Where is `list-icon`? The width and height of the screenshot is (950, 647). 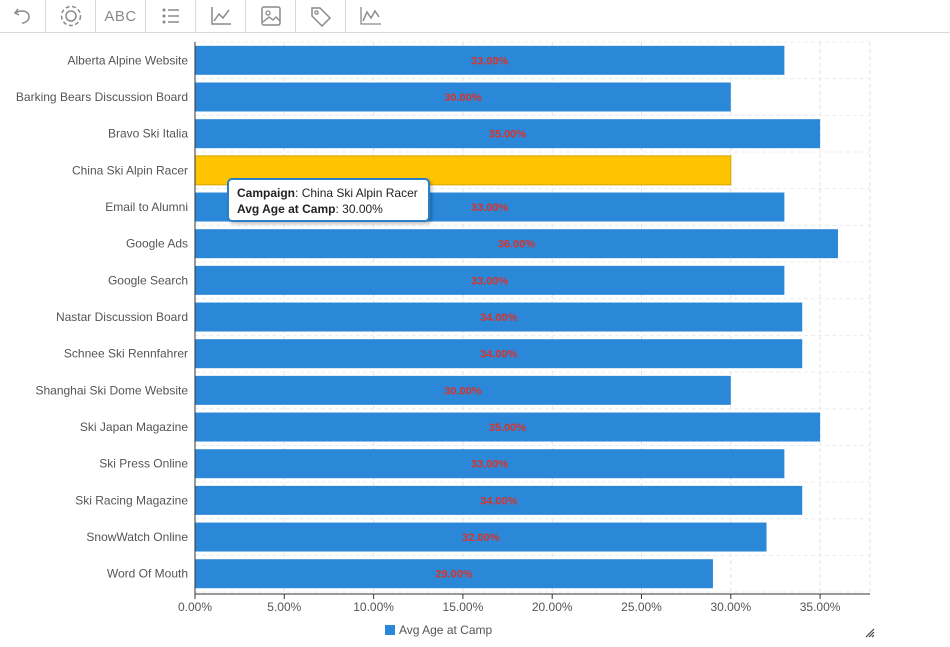 list-icon is located at coordinates (171, 16).